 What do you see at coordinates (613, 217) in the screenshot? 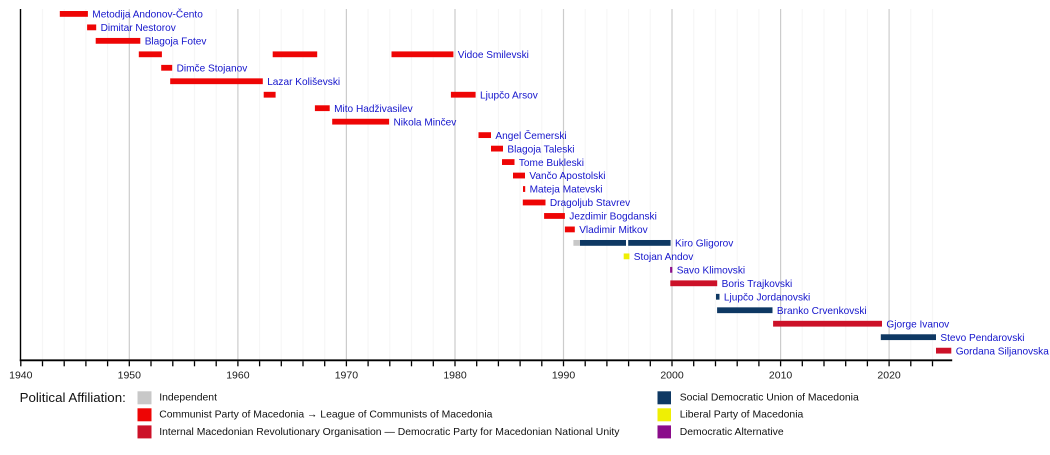
I see `svg-text: Jezdimir Bogdanski` at bounding box center [613, 217].